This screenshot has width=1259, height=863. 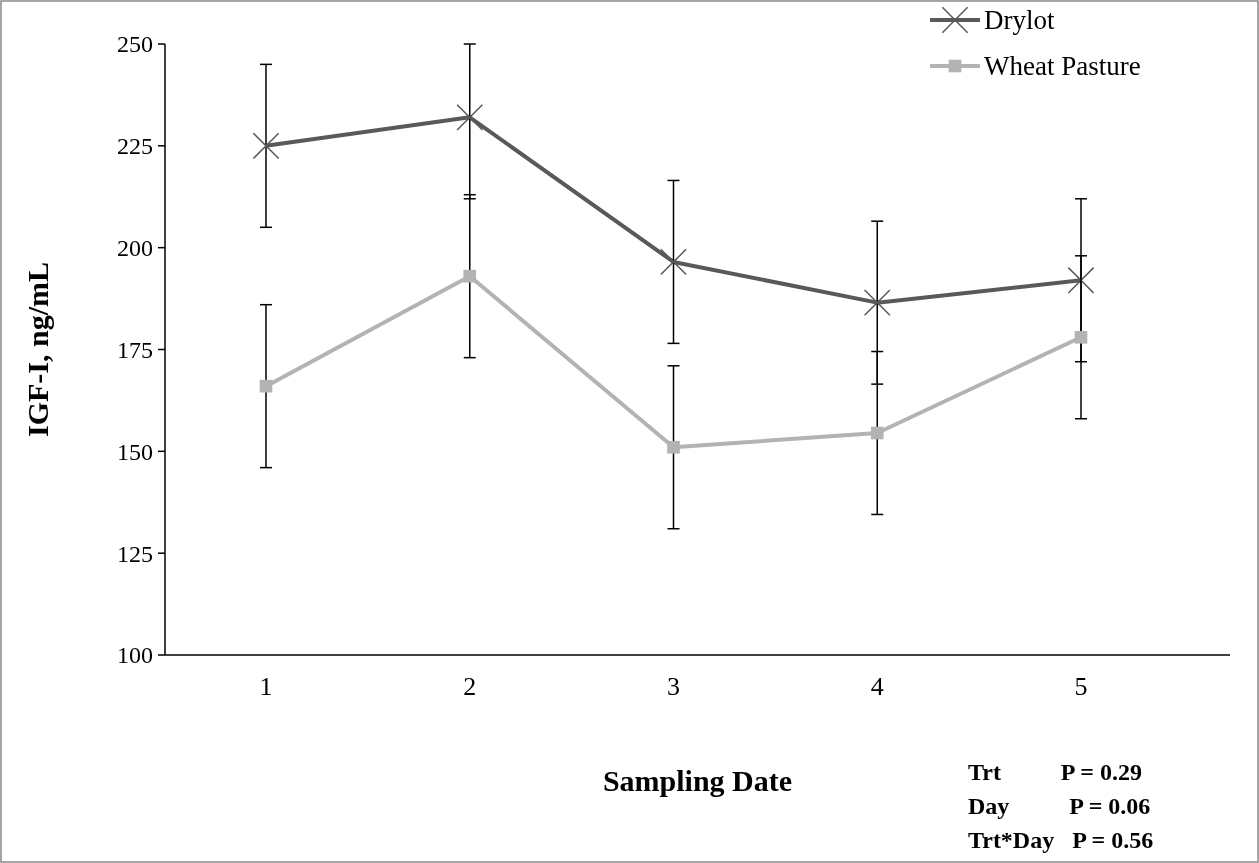 What do you see at coordinates (1062, 66) in the screenshot?
I see `legend-label: Wheat Pasture` at bounding box center [1062, 66].